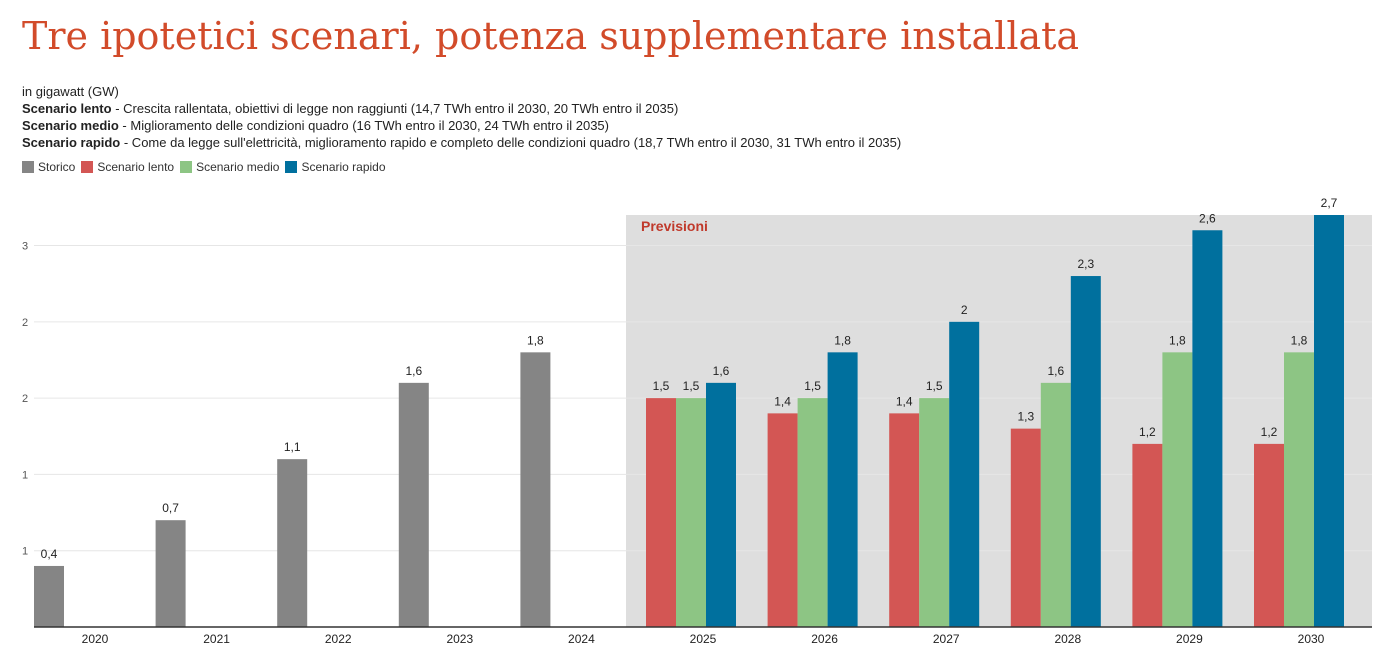  What do you see at coordinates (413, 504) in the screenshot?
I see `bar-storico-2023` at bounding box center [413, 504].